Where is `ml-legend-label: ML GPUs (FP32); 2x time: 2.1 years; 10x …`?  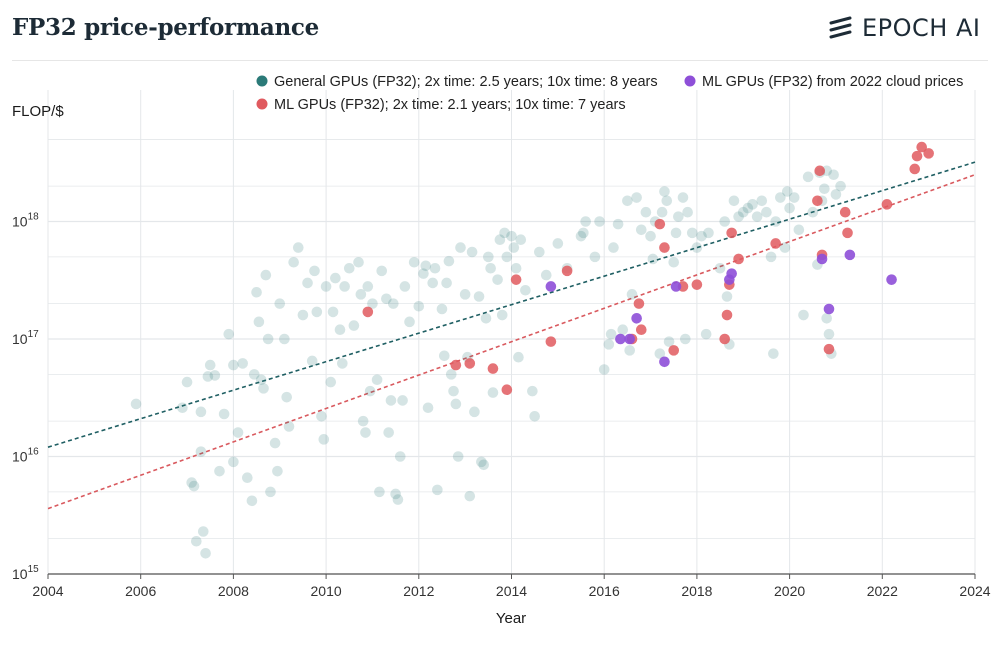 ml-legend-label: ML GPUs (FP32); 2x time: 2.1 years; 10x … is located at coordinates (450, 105).